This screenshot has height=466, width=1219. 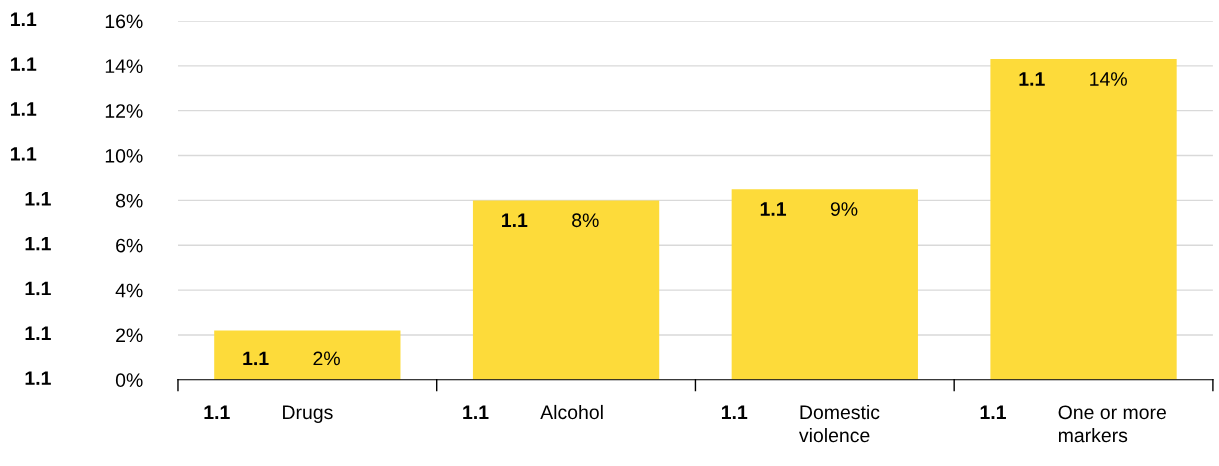 I want to click on y-tick-label: 10%, so click(x=124, y=156).